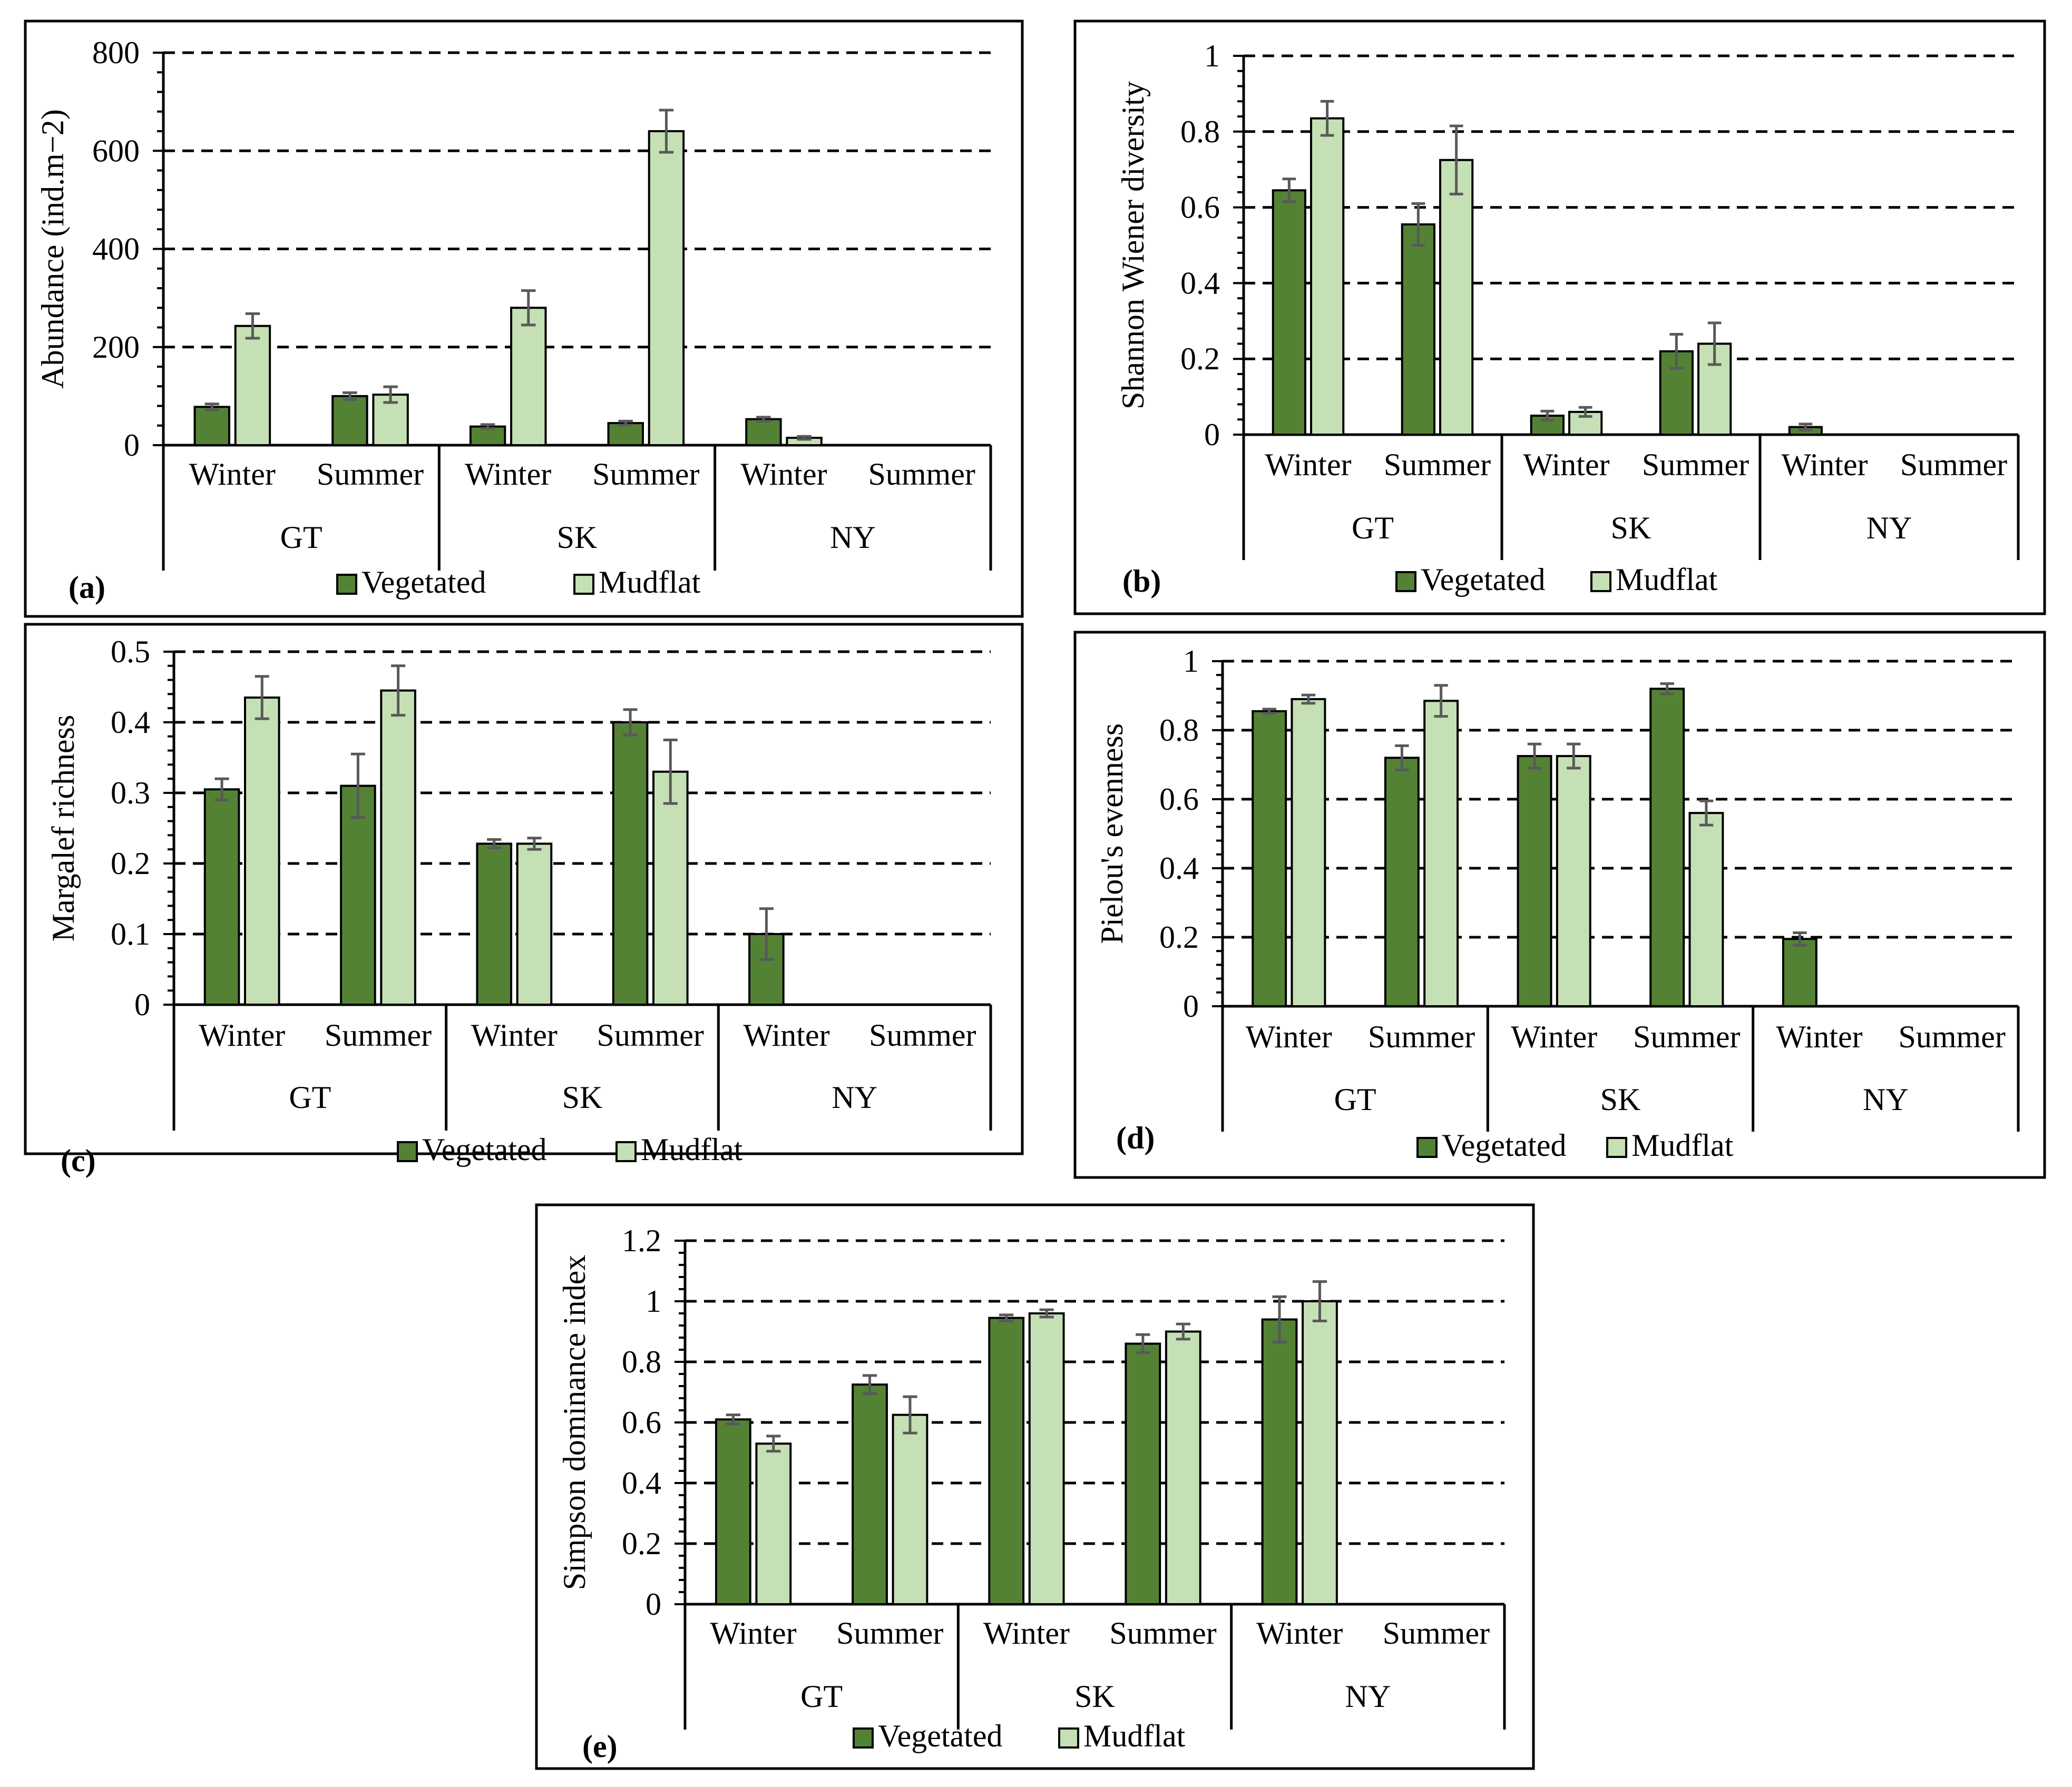 This screenshot has height=1787, width=2072. Describe the element at coordinates (116, 151) in the screenshot. I see `y-tick-label: 600` at that location.